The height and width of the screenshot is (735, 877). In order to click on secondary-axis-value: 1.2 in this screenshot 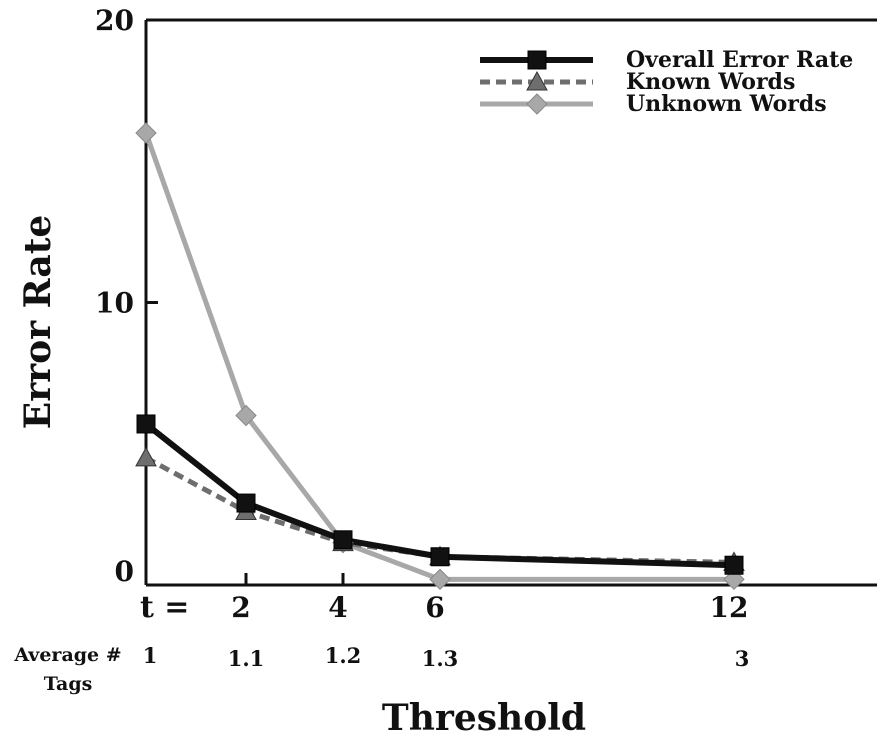, I will do `click(343, 655)`.